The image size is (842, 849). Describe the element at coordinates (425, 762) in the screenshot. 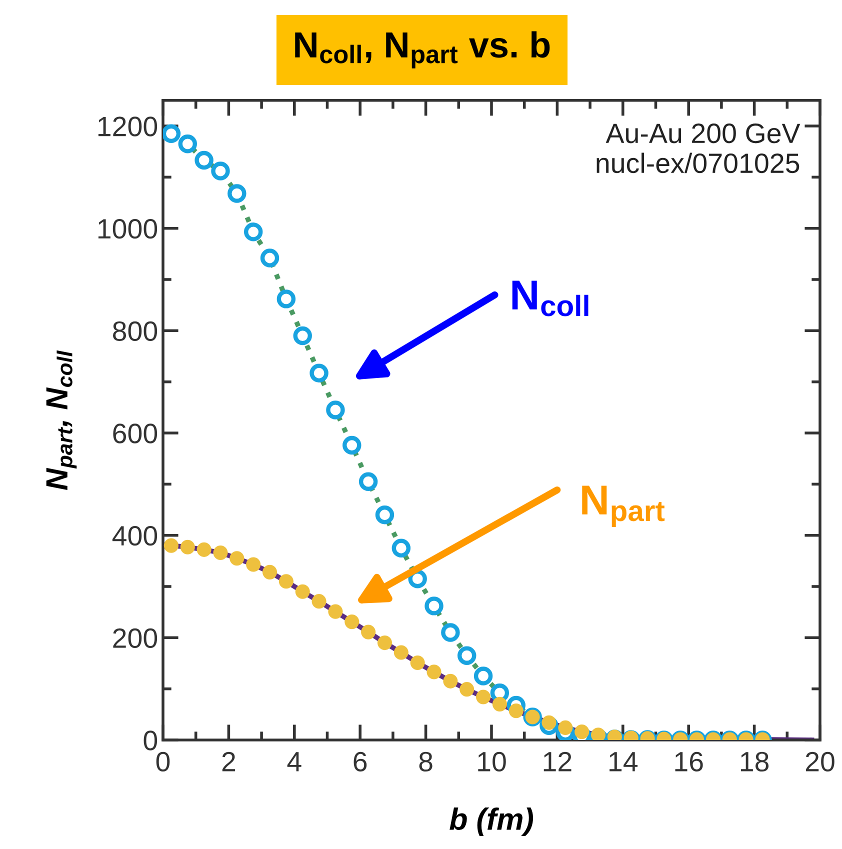

I see `x-tick-label: 8` at that location.